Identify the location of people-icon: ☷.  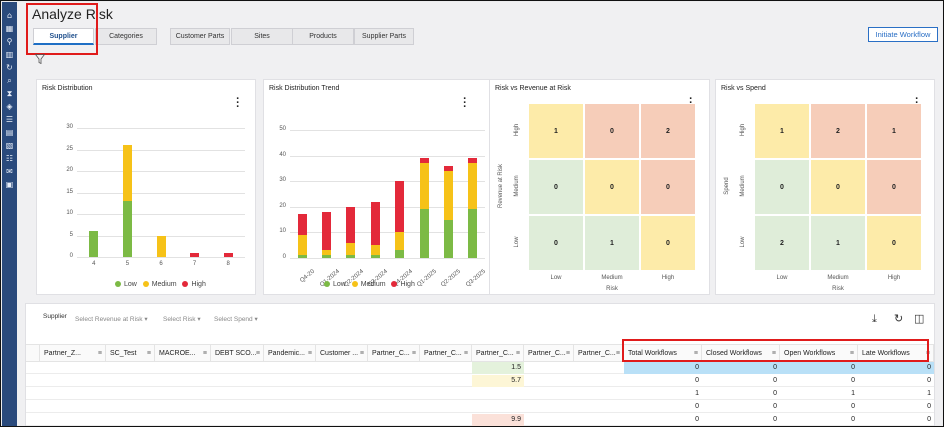
(9, 158).